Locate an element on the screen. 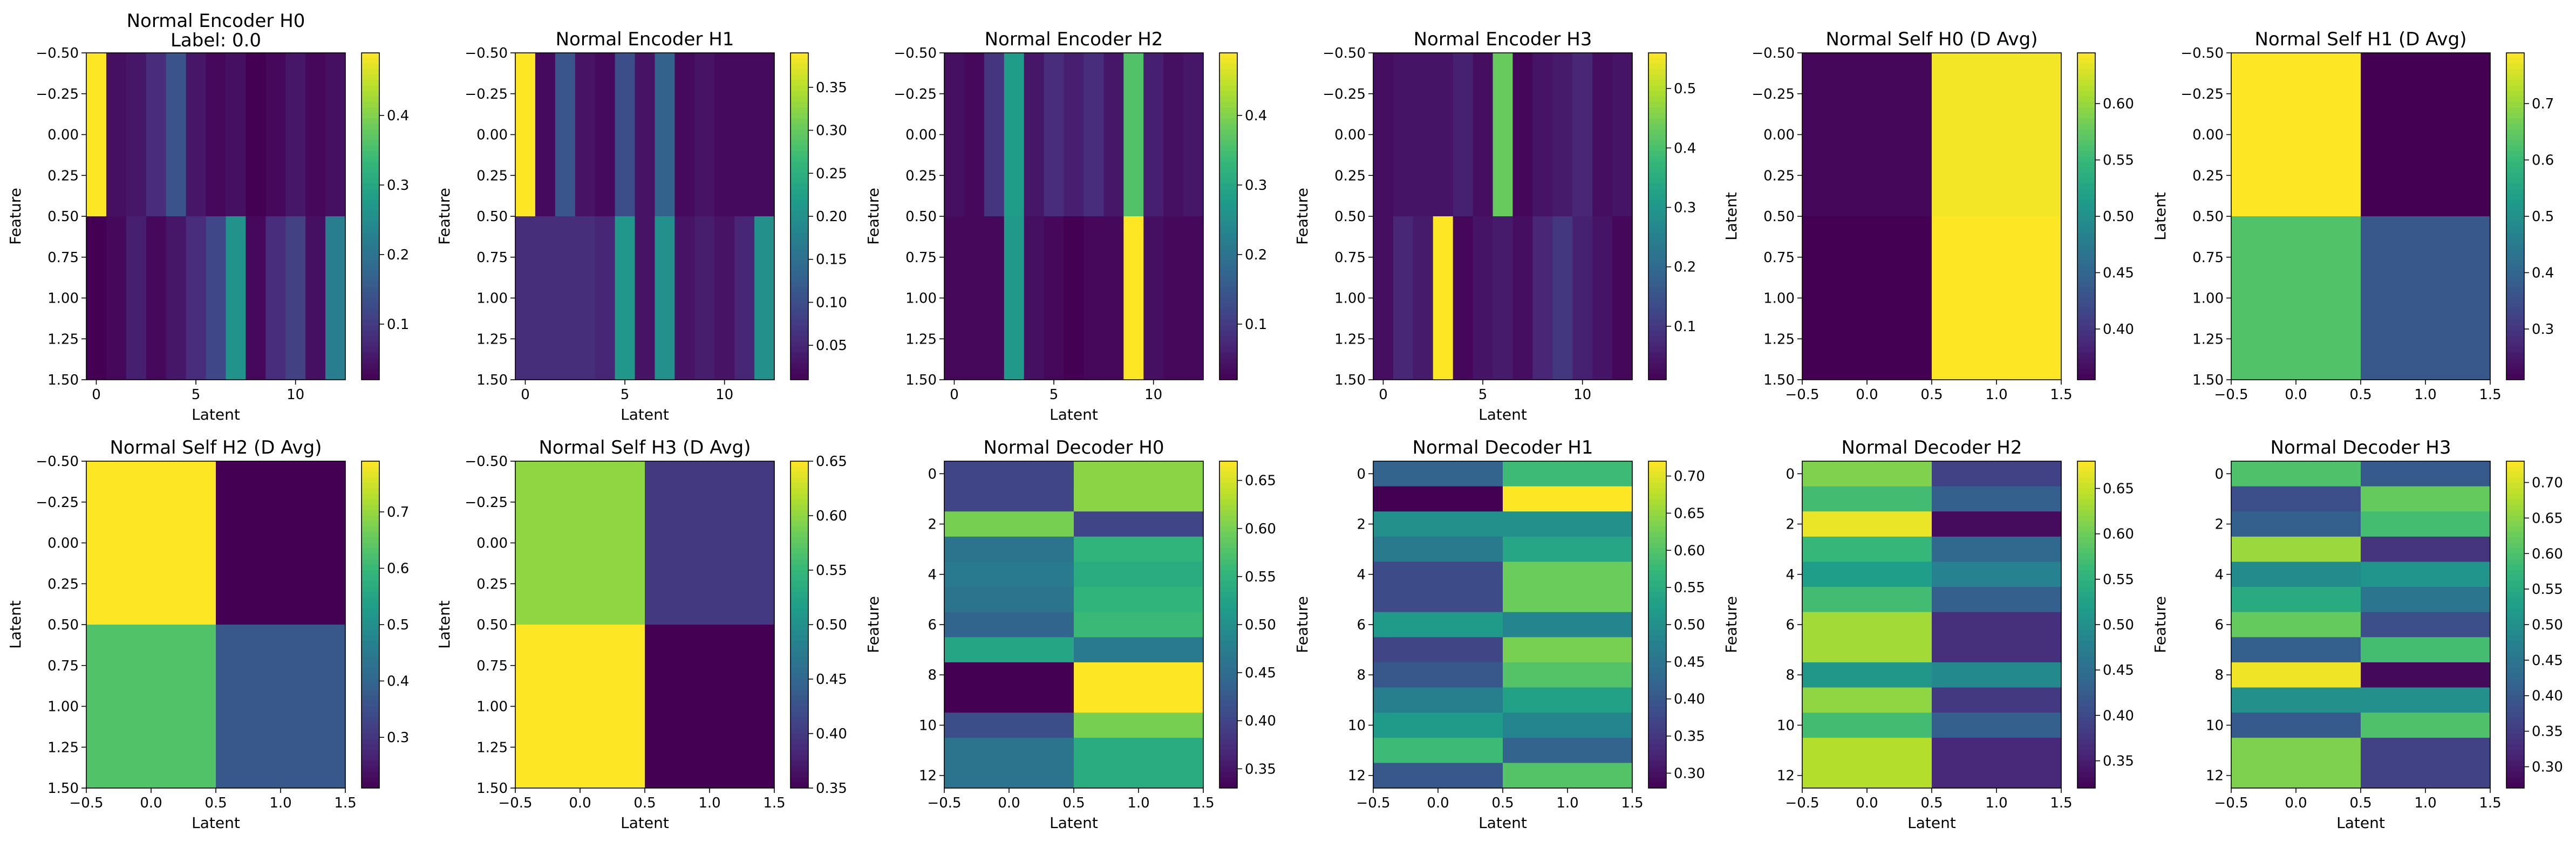 The height and width of the screenshot is (849, 2576). colorbar-frame is located at coordinates (1657, 216).